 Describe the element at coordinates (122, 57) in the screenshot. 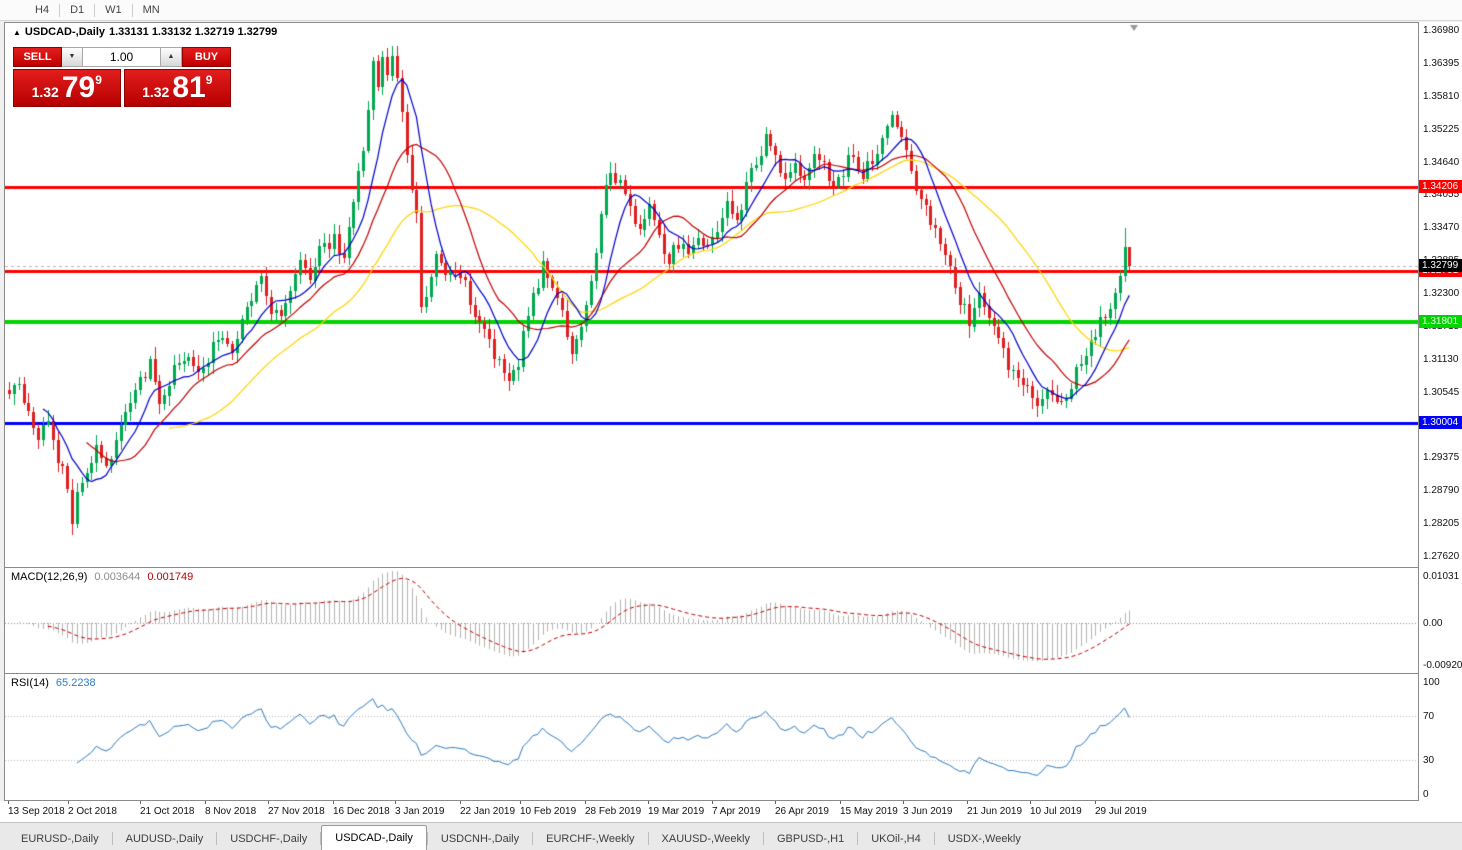

I see `lot-size-input` at that location.